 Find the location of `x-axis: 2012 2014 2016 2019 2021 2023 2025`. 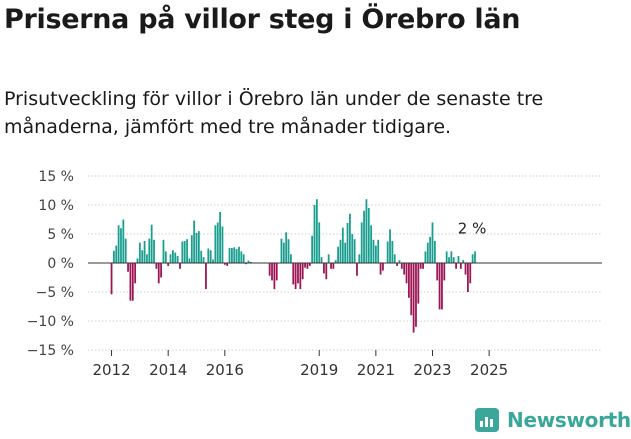

x-axis: 2012 2014 2016 2019 2021 2023 2025 is located at coordinates (300, 364).